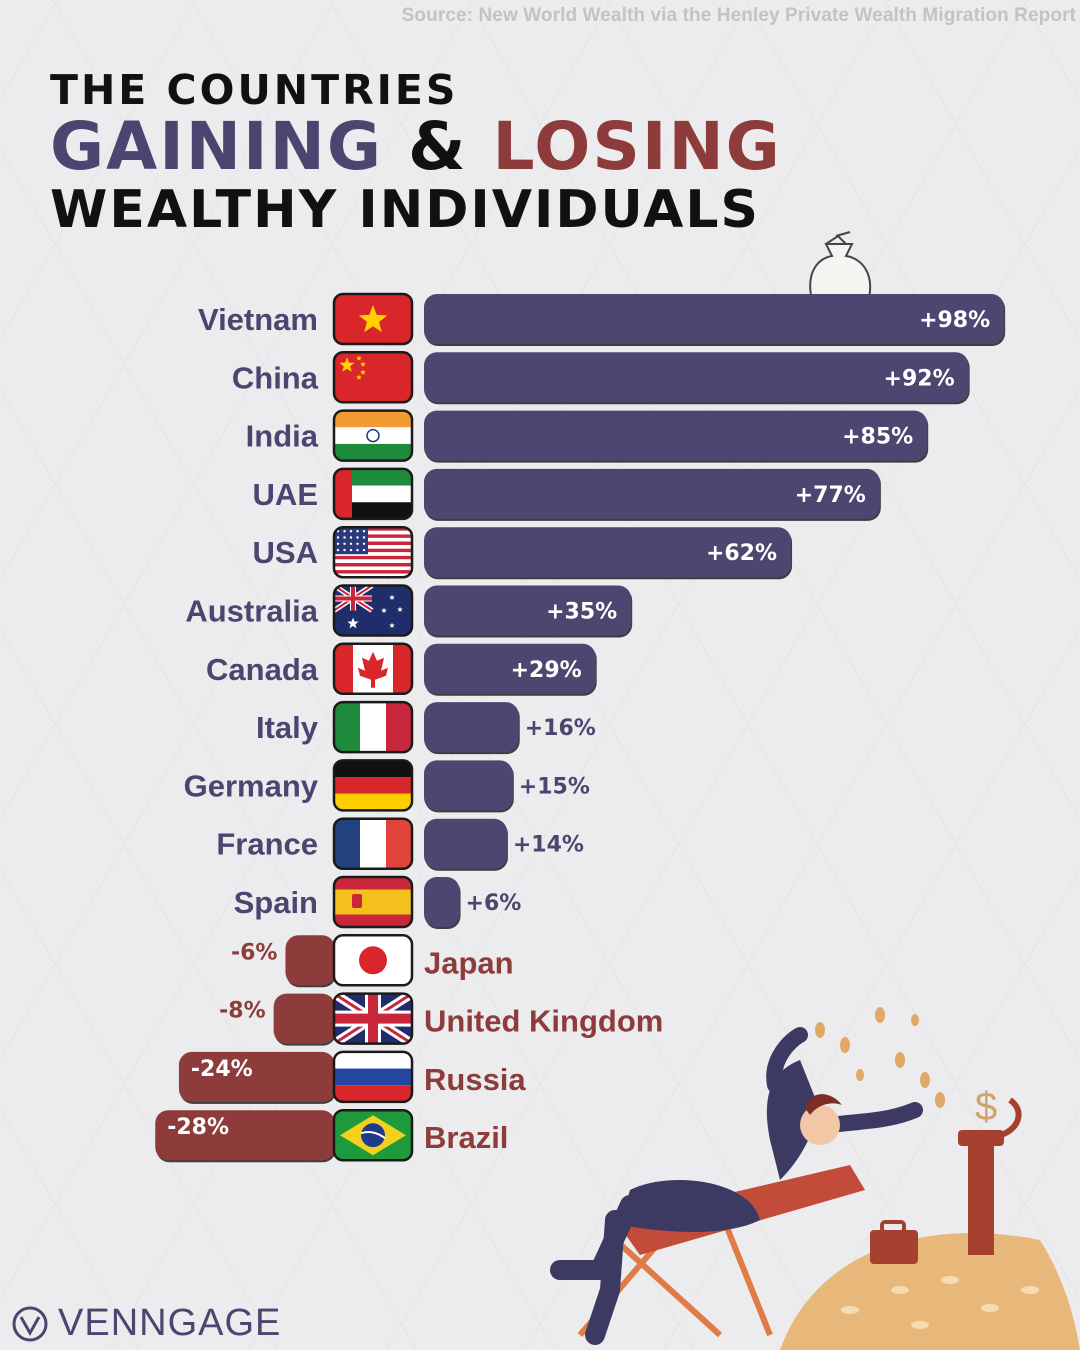 The width and height of the screenshot is (1080, 1350). What do you see at coordinates (548, 845) in the screenshot?
I see `data-label: +14%` at bounding box center [548, 845].